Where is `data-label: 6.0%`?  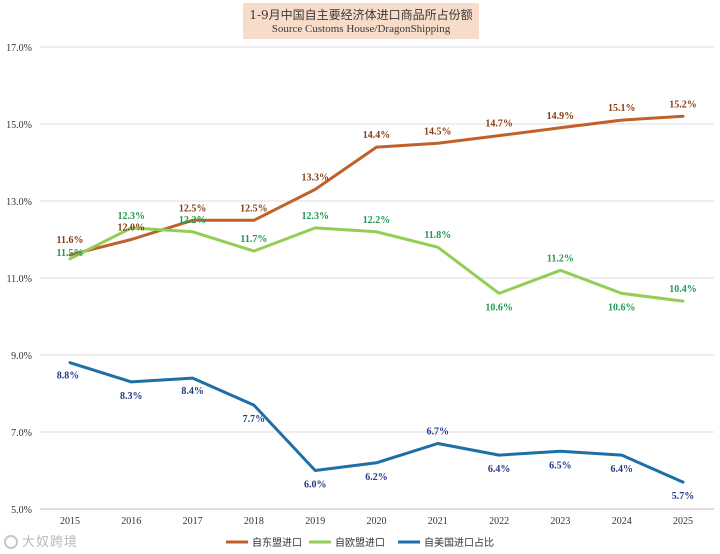
data-label: 6.0% is located at coordinates (315, 485).